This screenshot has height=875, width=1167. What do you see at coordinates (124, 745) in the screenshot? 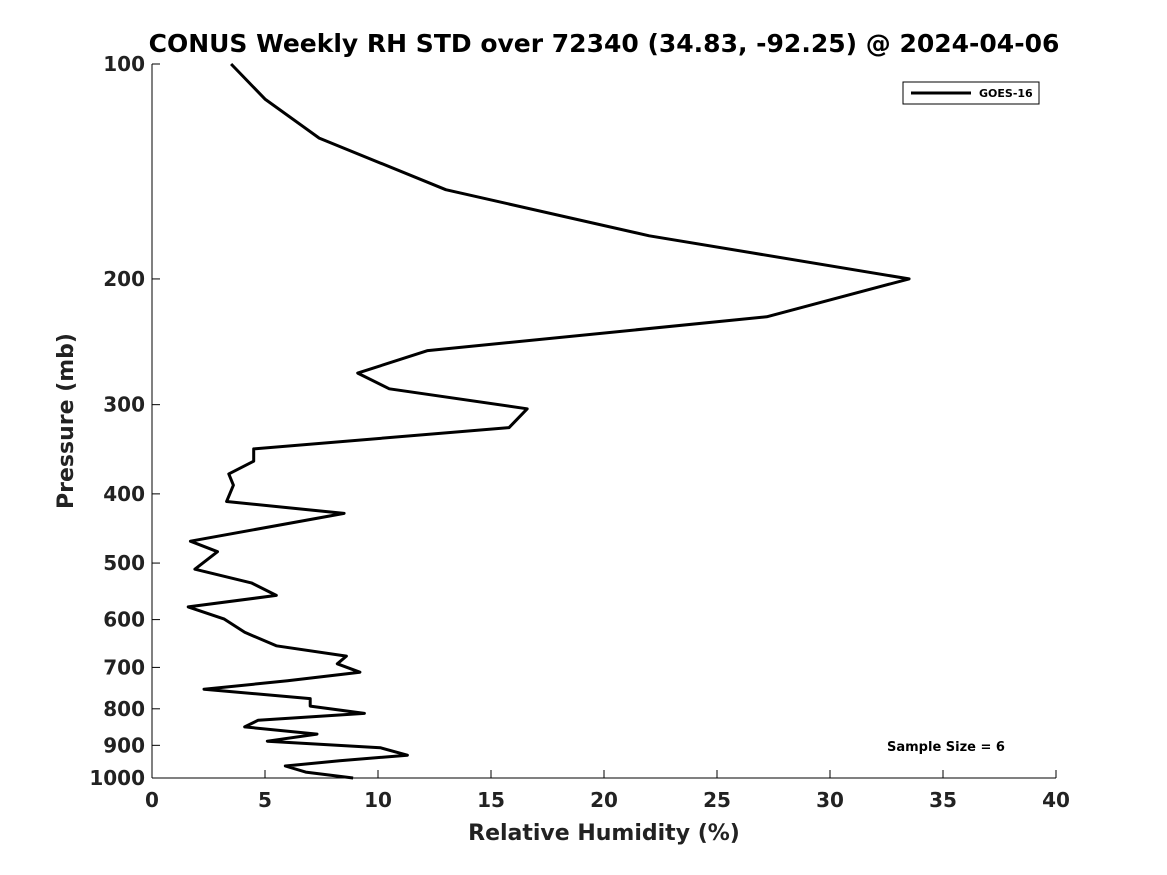
I see `y-tick-label: 900` at bounding box center [124, 745].